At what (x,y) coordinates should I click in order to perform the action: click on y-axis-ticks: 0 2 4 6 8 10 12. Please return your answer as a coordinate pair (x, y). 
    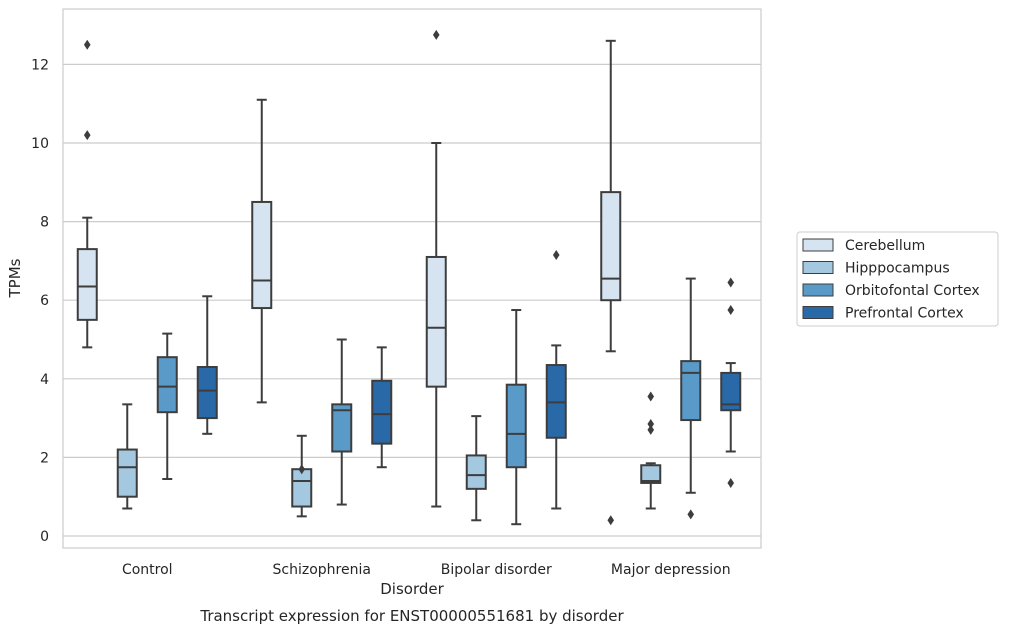
    Looking at the image, I should click on (40, 301).